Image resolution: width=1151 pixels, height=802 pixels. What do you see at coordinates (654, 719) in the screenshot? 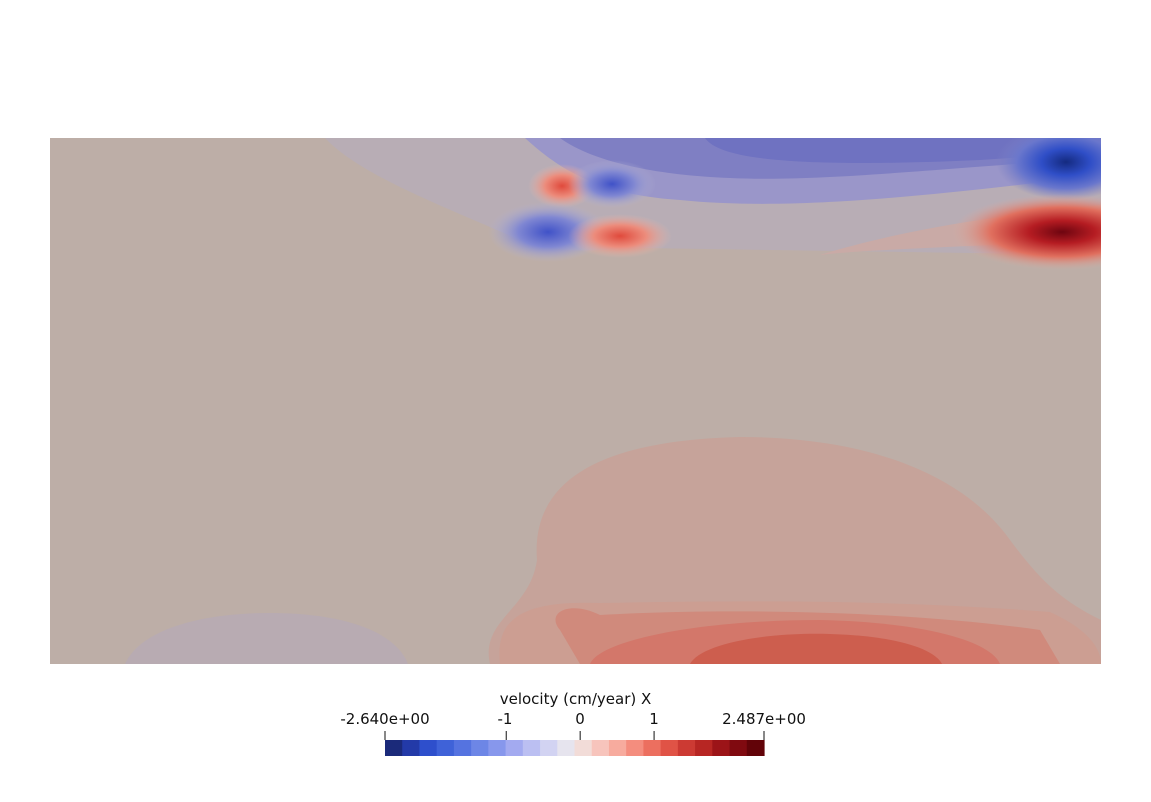
I see `colorbar-tick-label-pos1: 1` at bounding box center [654, 719].